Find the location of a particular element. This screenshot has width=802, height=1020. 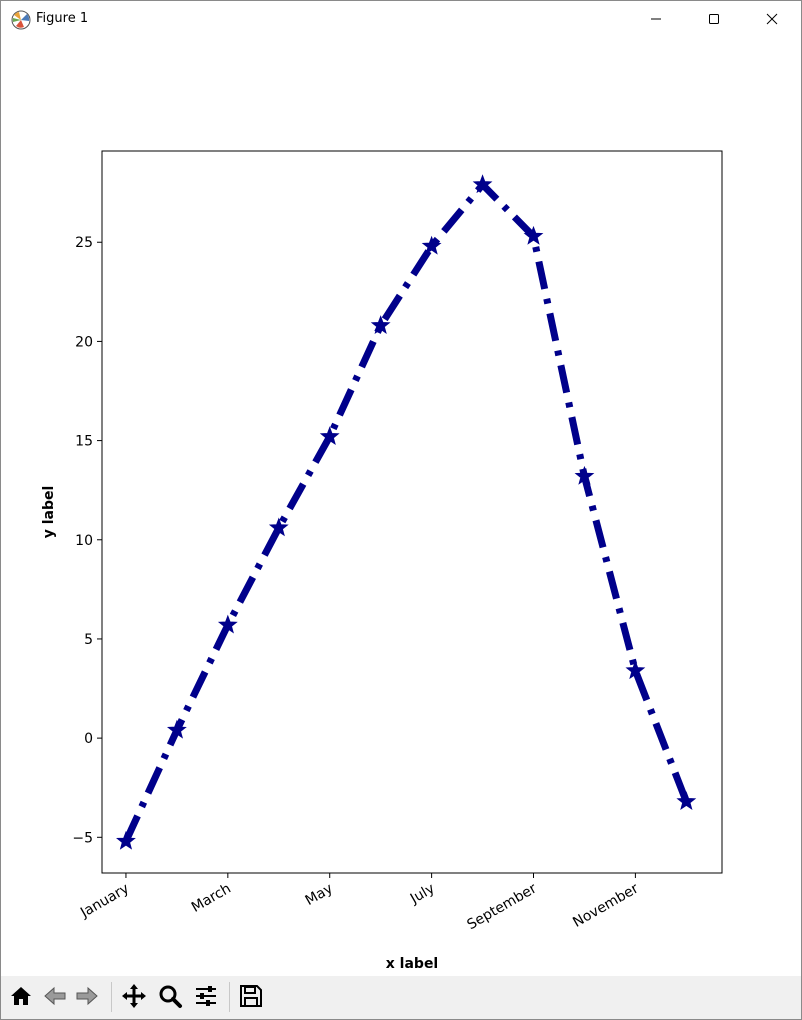

zoom-magnifier-icon is located at coordinates (170, 998).